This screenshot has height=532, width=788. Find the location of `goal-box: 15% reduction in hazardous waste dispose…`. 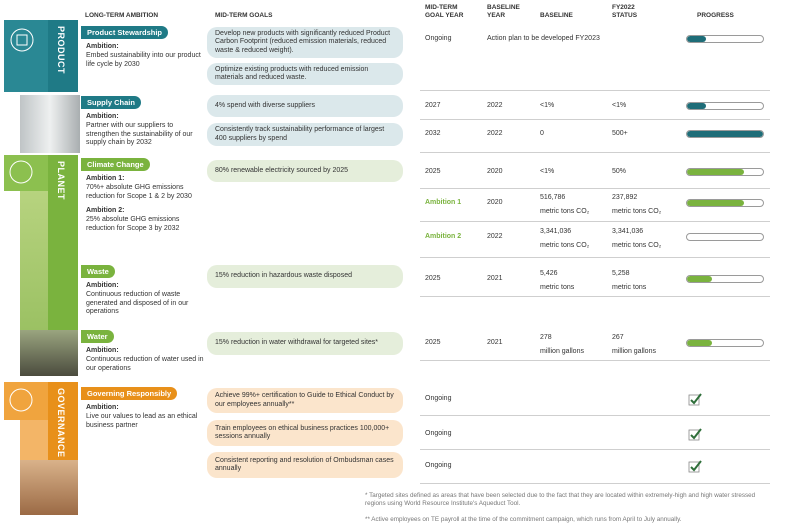

goal-box: 15% reduction in hazardous waste dispose… is located at coordinates (305, 276).